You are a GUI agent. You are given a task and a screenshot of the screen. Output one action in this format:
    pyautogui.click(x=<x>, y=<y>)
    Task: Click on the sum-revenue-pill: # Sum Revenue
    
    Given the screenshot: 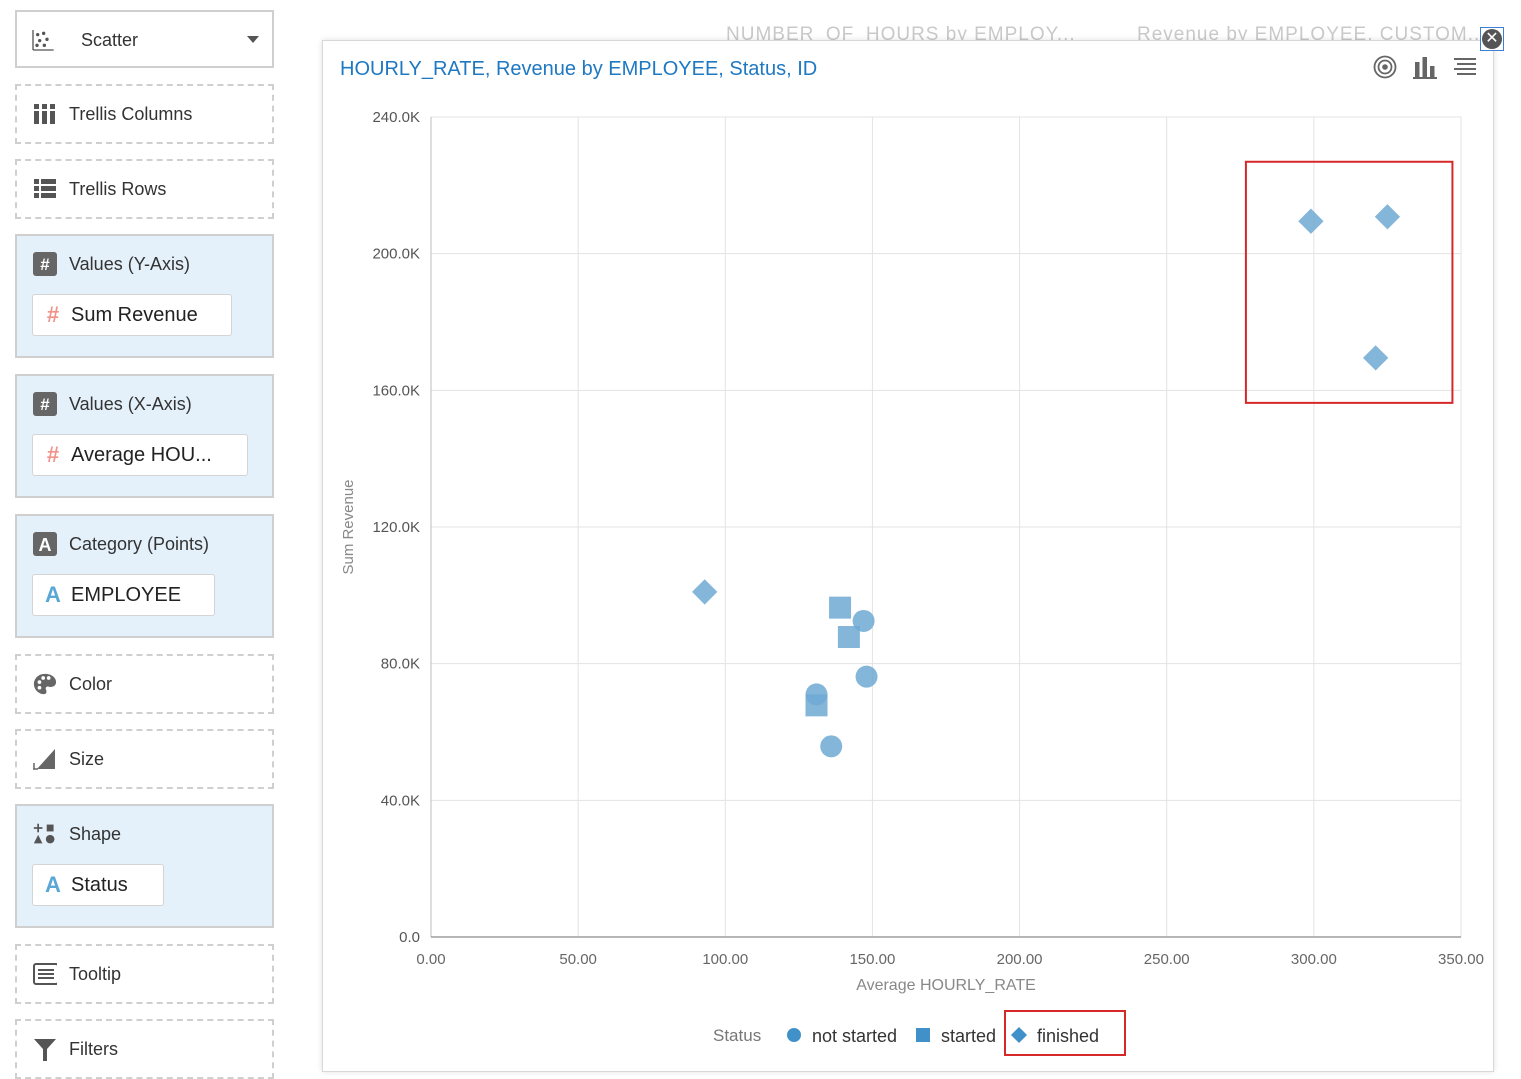 What is the action you would take?
    pyautogui.click(x=132, y=315)
    